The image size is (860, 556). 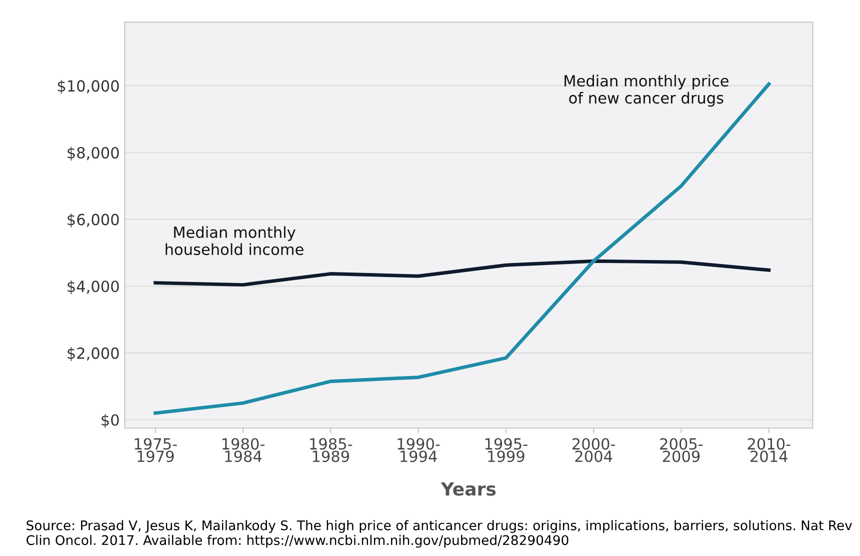 What do you see at coordinates (439, 534) in the screenshot?
I see `source-note: Source: Prasad V, Jesus K, Mailankody S. The high price of anticancer drugs: origins, implications, barriers, solutions. Nat Rev Clin Oncol. 2017. Available from: https://www.ncbi.nlm.nih.gov/pubmed/28290490` at bounding box center [439, 534].